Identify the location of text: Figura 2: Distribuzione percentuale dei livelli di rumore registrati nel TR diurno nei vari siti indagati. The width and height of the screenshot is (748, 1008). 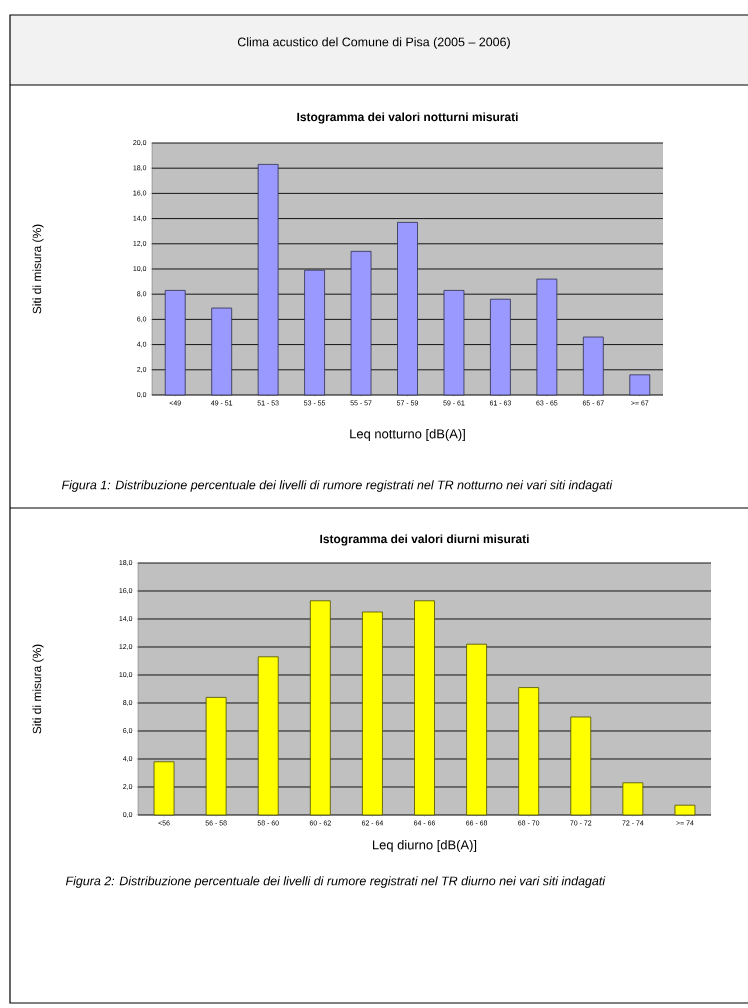
(335, 882).